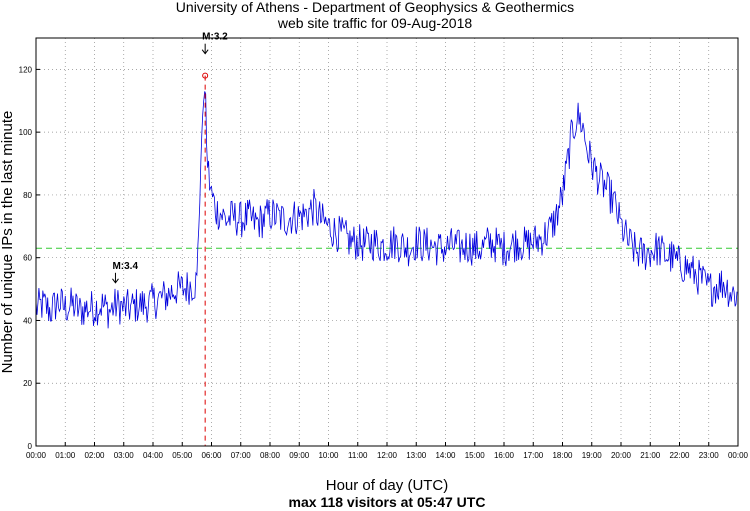  I want to click on x-tick-label: 08:00, so click(270, 455).